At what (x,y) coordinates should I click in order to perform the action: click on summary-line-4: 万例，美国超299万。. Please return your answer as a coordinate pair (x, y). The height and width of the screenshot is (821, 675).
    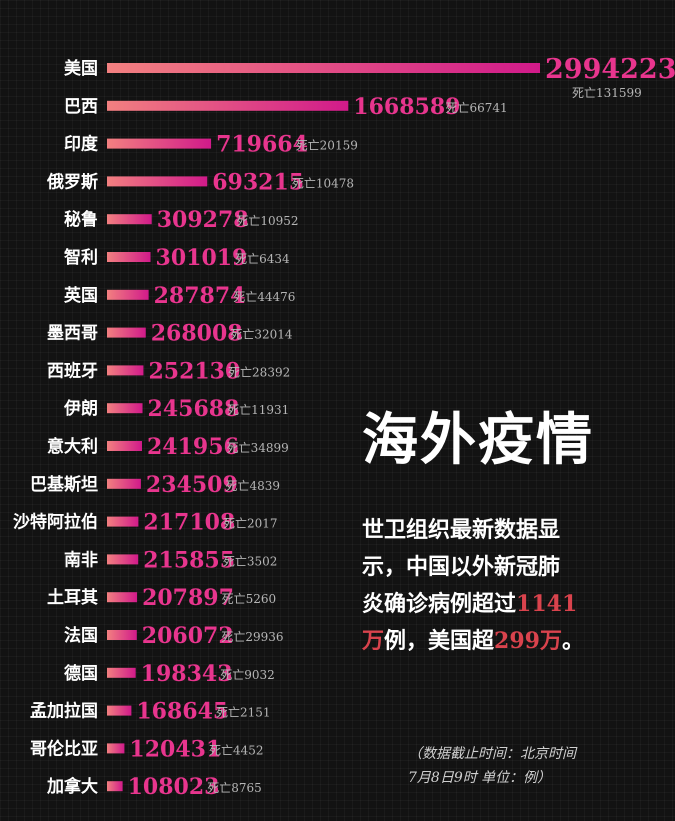
    Looking at the image, I should click on (512, 641).